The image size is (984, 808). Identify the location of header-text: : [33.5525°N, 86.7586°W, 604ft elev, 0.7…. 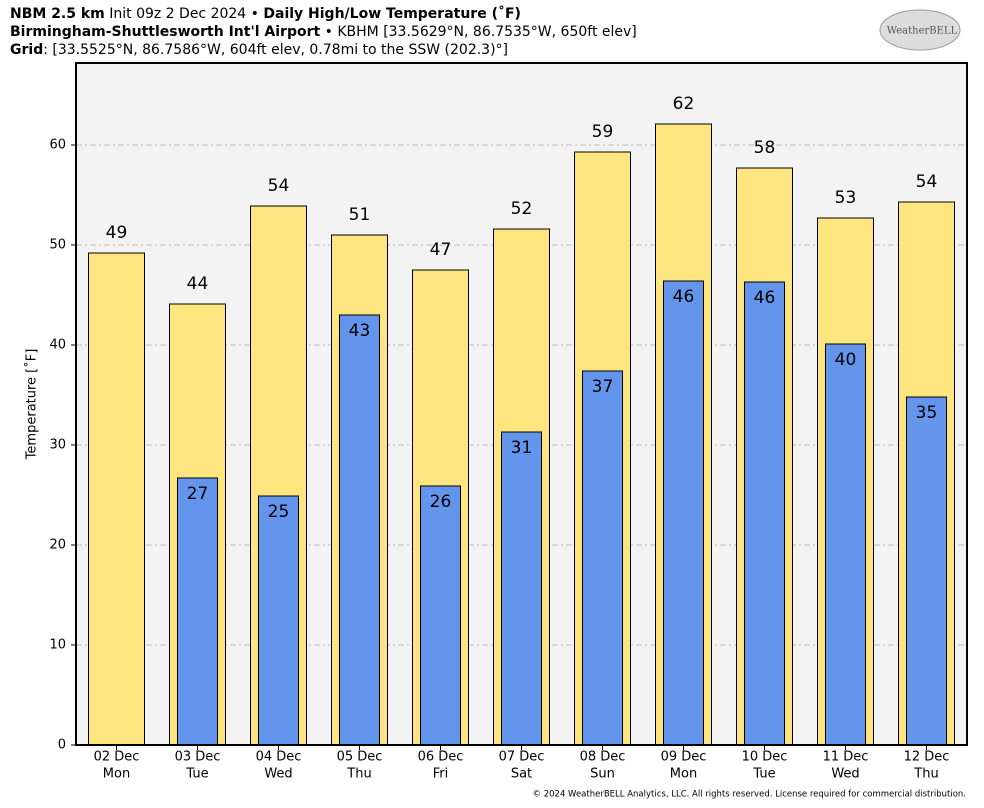
(275, 50).